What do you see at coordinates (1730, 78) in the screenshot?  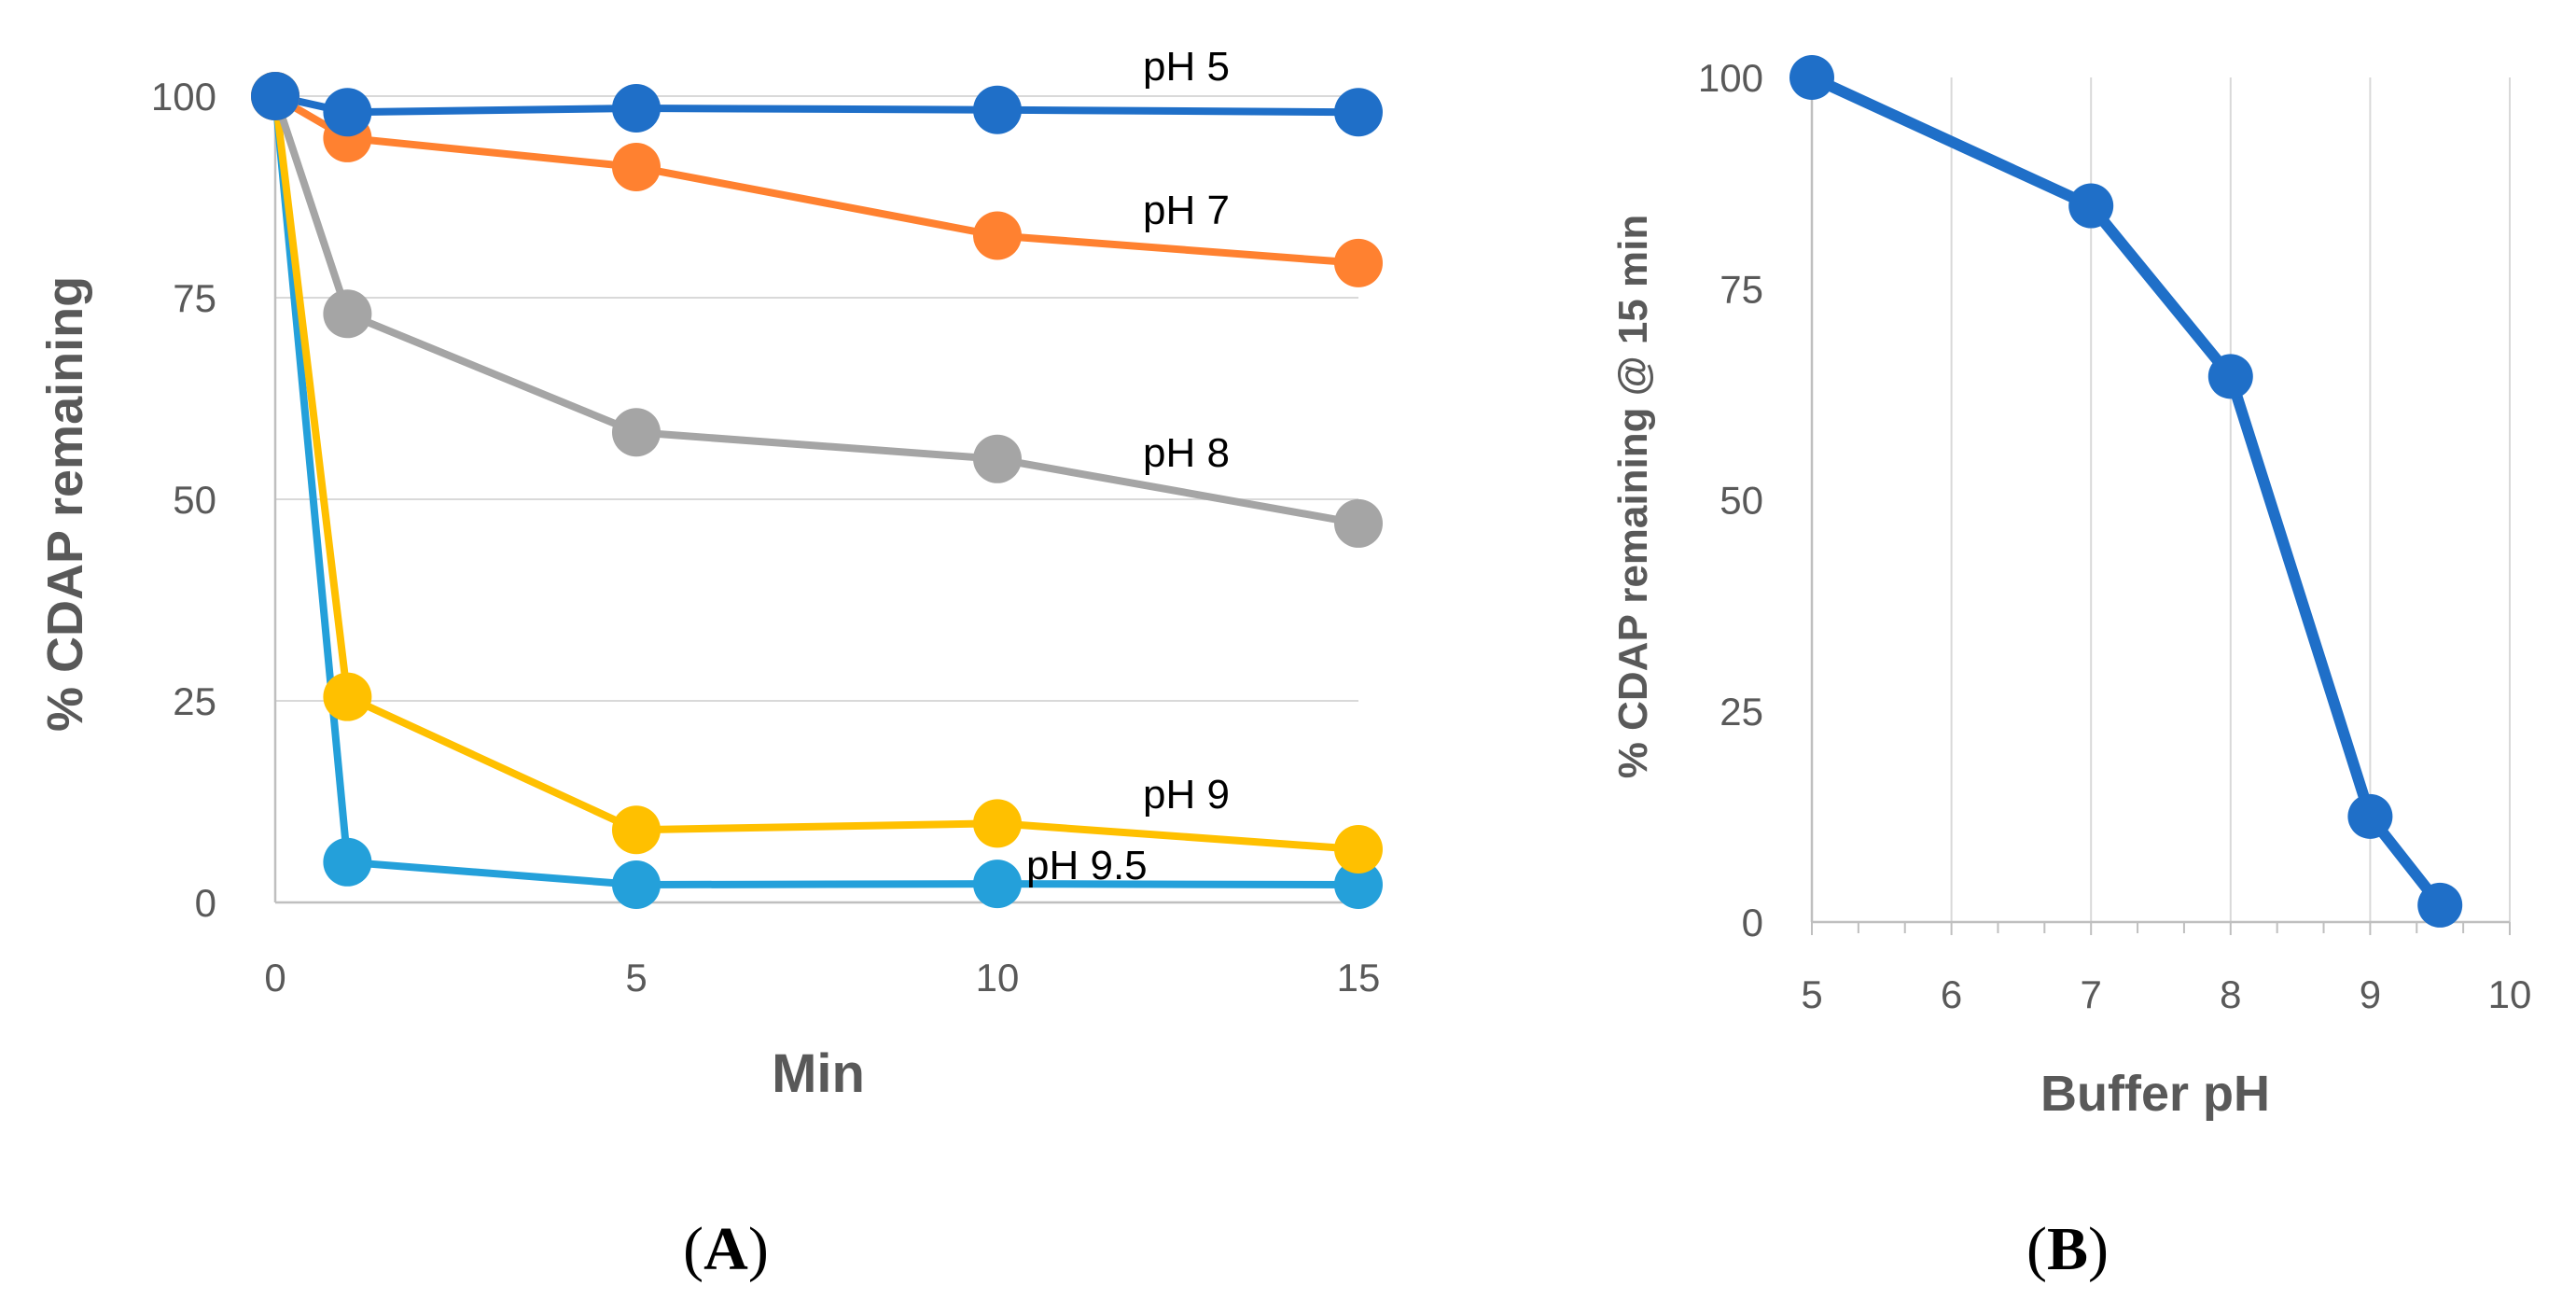 I see `chart-b-y-tick-label-4: 100` at bounding box center [1730, 78].